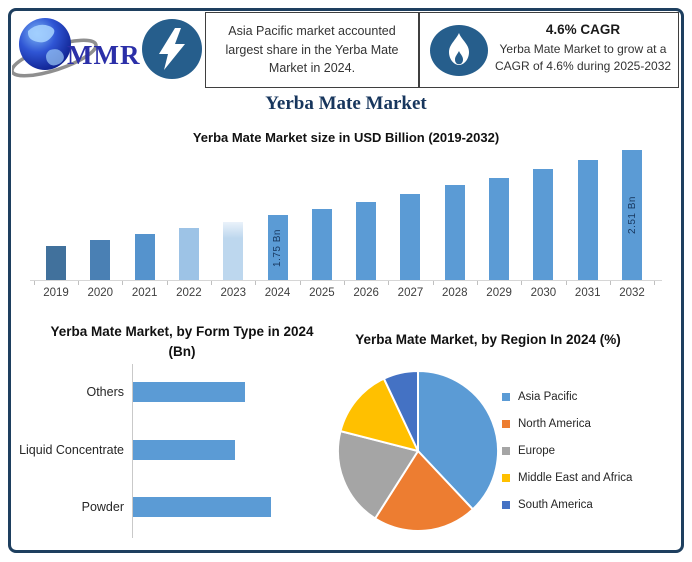 The height and width of the screenshot is (562, 692). What do you see at coordinates (537, 450) in the screenshot?
I see `legend-label-europe: Europe` at bounding box center [537, 450].